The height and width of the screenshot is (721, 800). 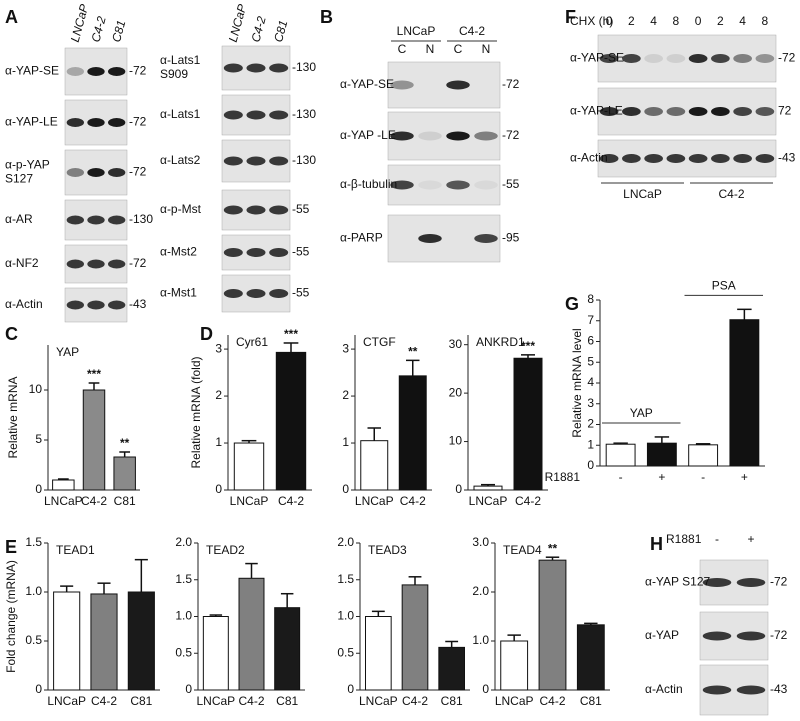 What do you see at coordinates (11, 547) in the screenshot?
I see `panel-label: E` at bounding box center [11, 547].